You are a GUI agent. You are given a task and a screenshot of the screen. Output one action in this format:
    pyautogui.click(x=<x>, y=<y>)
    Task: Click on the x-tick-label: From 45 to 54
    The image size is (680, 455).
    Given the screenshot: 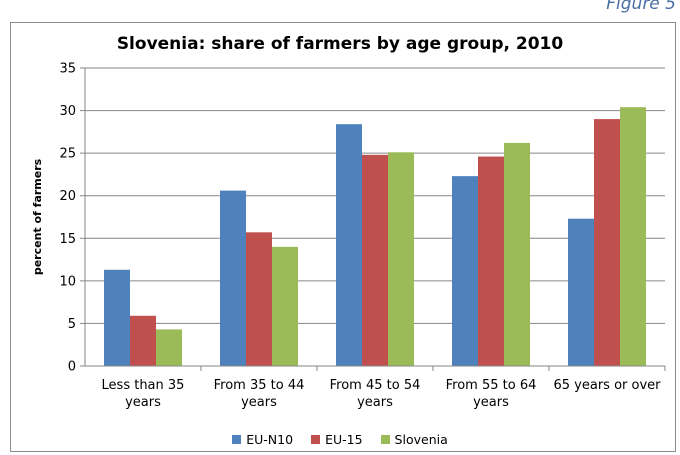 What is the action you would take?
    pyautogui.click(x=375, y=385)
    